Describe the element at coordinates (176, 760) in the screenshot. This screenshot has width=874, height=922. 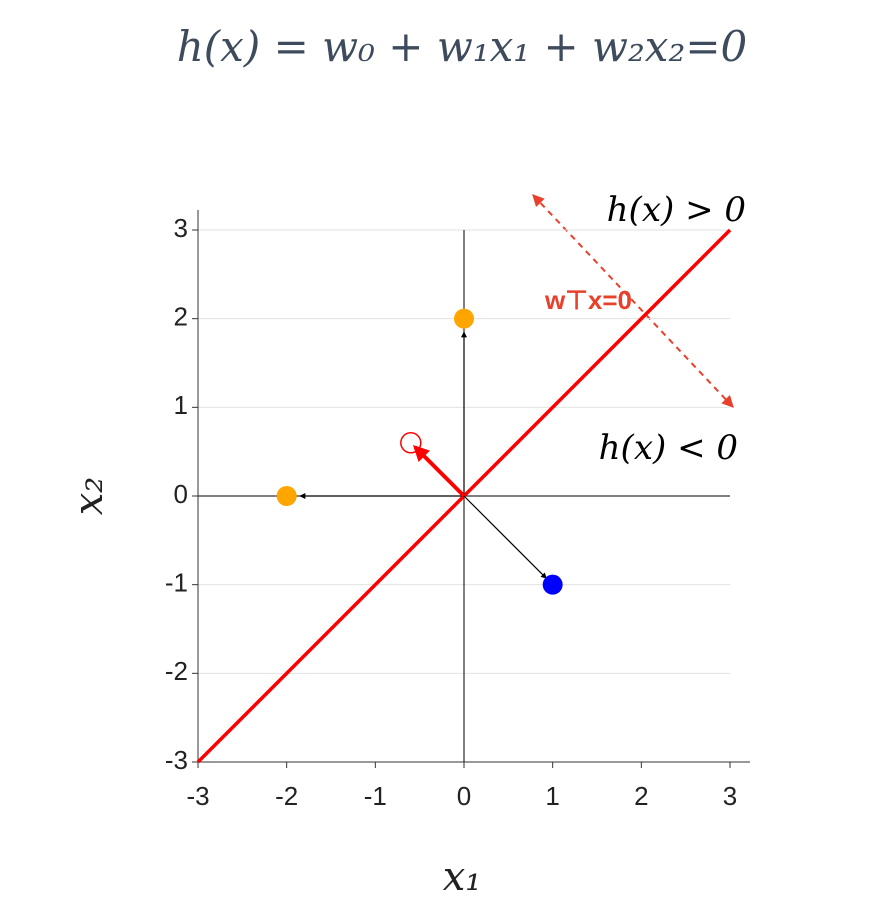
I see `y-tick-label: -3` at that location.